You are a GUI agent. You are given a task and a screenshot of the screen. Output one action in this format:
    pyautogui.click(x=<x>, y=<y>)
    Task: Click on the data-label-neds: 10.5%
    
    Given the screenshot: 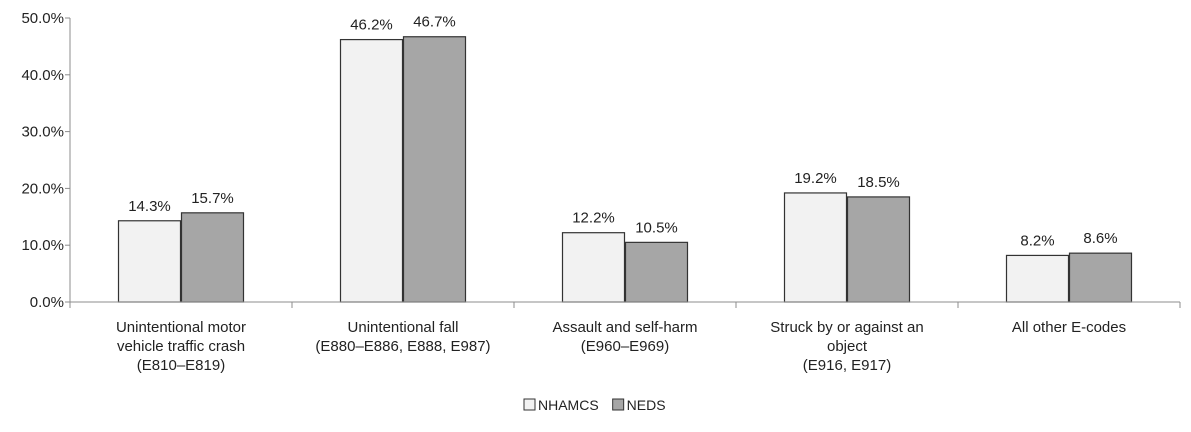 What is the action you would take?
    pyautogui.click(x=656, y=227)
    